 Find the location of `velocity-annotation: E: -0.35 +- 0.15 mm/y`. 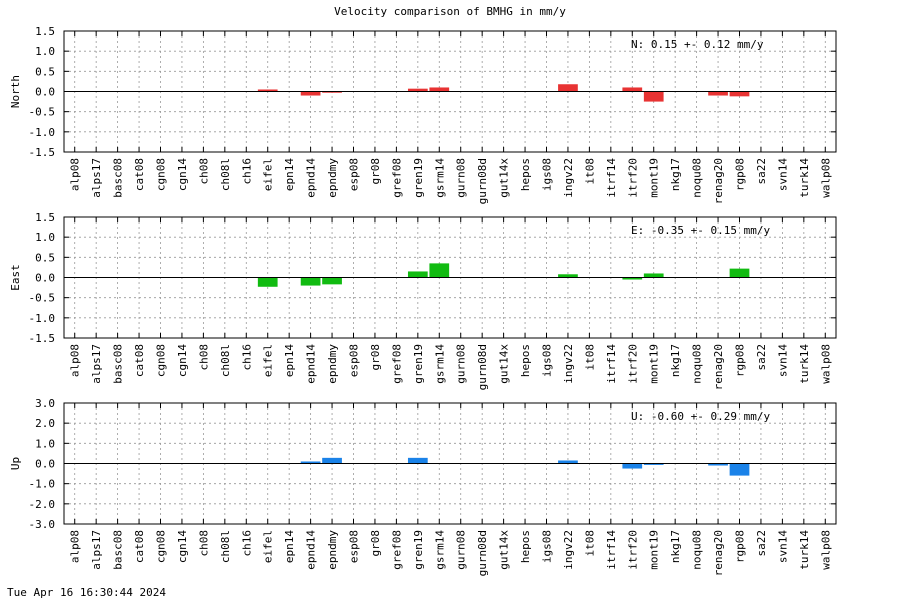

velocity-annotation: E: -0.35 +- 0.15 mm/y is located at coordinates (700, 230).